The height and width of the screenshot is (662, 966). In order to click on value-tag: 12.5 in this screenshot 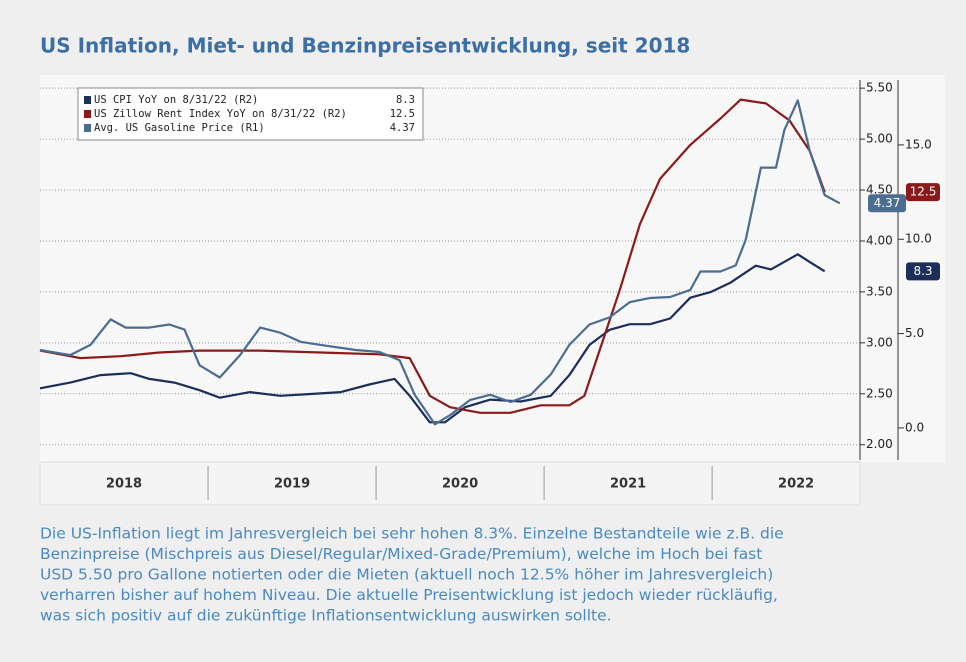, I will do `click(923, 192)`.